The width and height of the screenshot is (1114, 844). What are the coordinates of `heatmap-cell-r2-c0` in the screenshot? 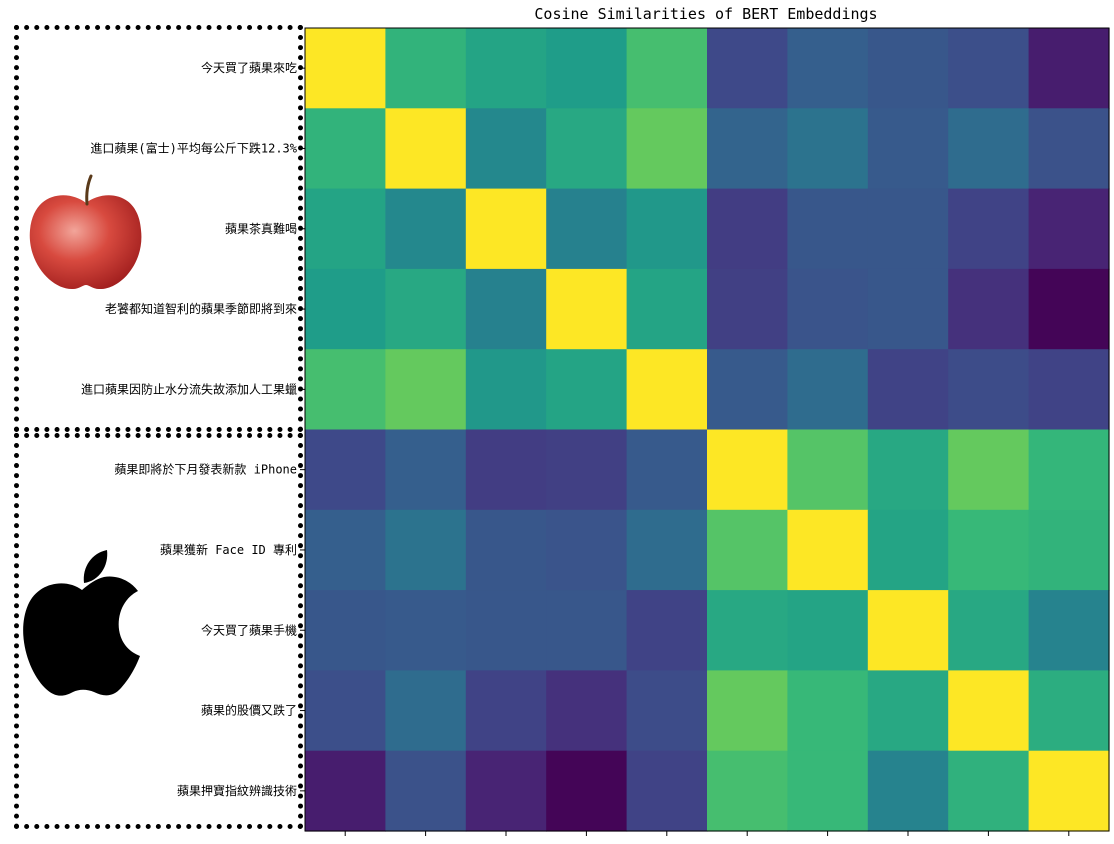 It's located at (345, 229).